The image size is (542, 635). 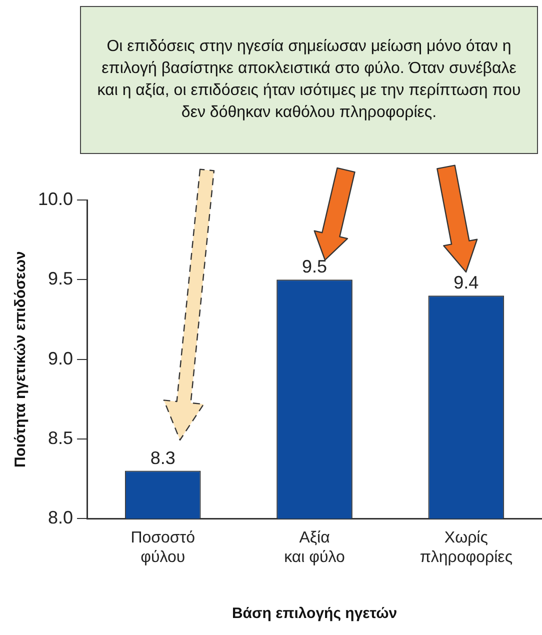 What do you see at coordinates (21, 359) in the screenshot?
I see `y-axis-title: Ποιότητα ηγετικών επιδόσεων` at bounding box center [21, 359].